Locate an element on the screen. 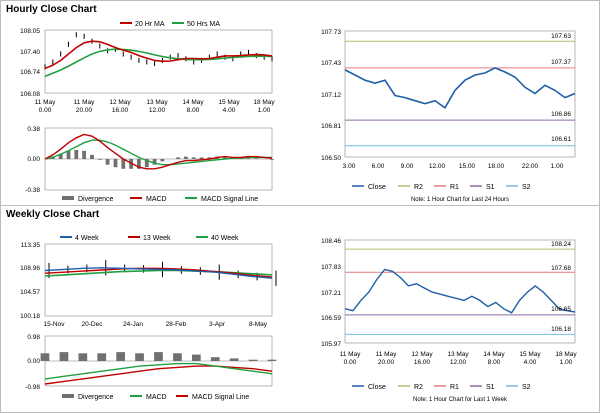 This screenshot has width=600, height=413. x-tick-label: 15-Nov is located at coordinates (55, 324).